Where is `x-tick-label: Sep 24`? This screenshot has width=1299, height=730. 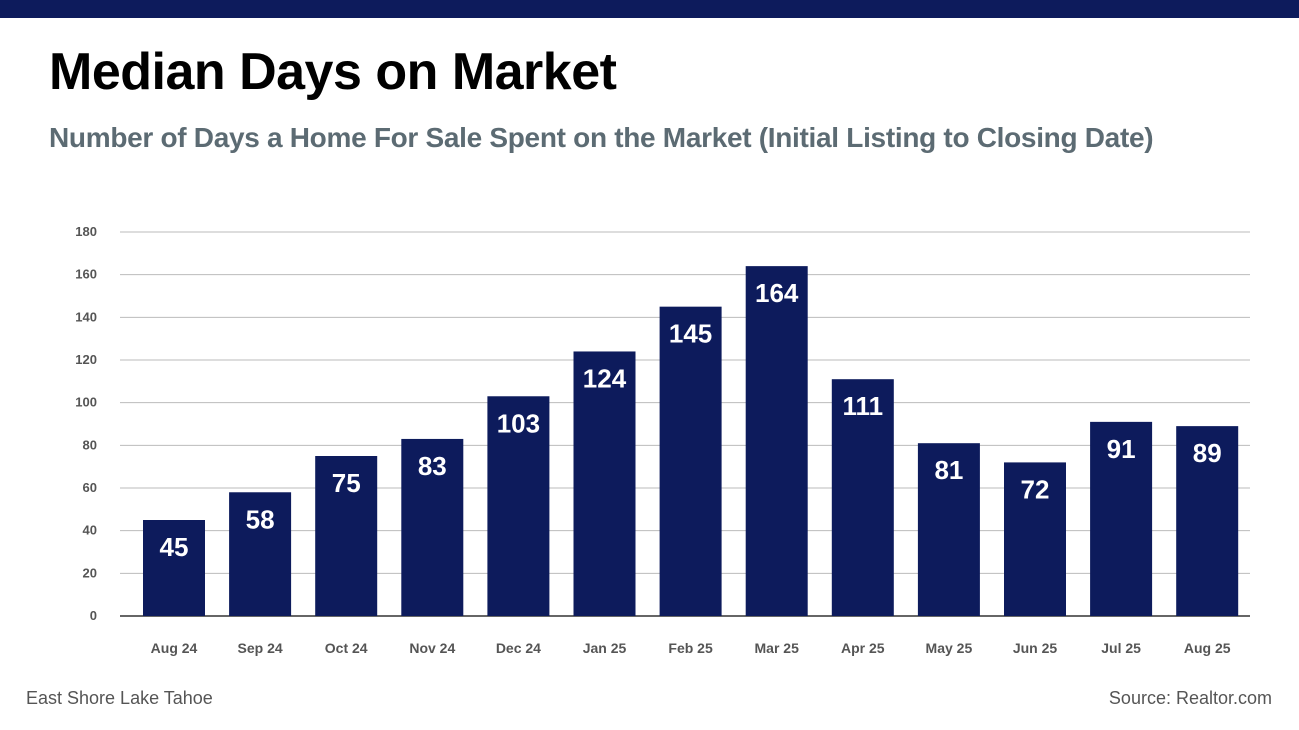
x-tick-label: Sep 24 is located at coordinates (260, 648).